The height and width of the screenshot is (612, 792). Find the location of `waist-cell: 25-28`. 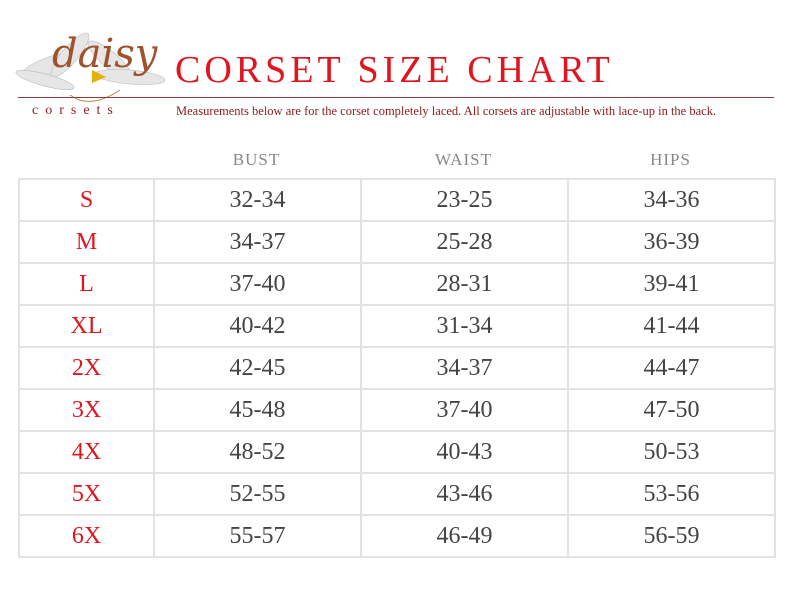

waist-cell: 25-28 is located at coordinates (464, 242).